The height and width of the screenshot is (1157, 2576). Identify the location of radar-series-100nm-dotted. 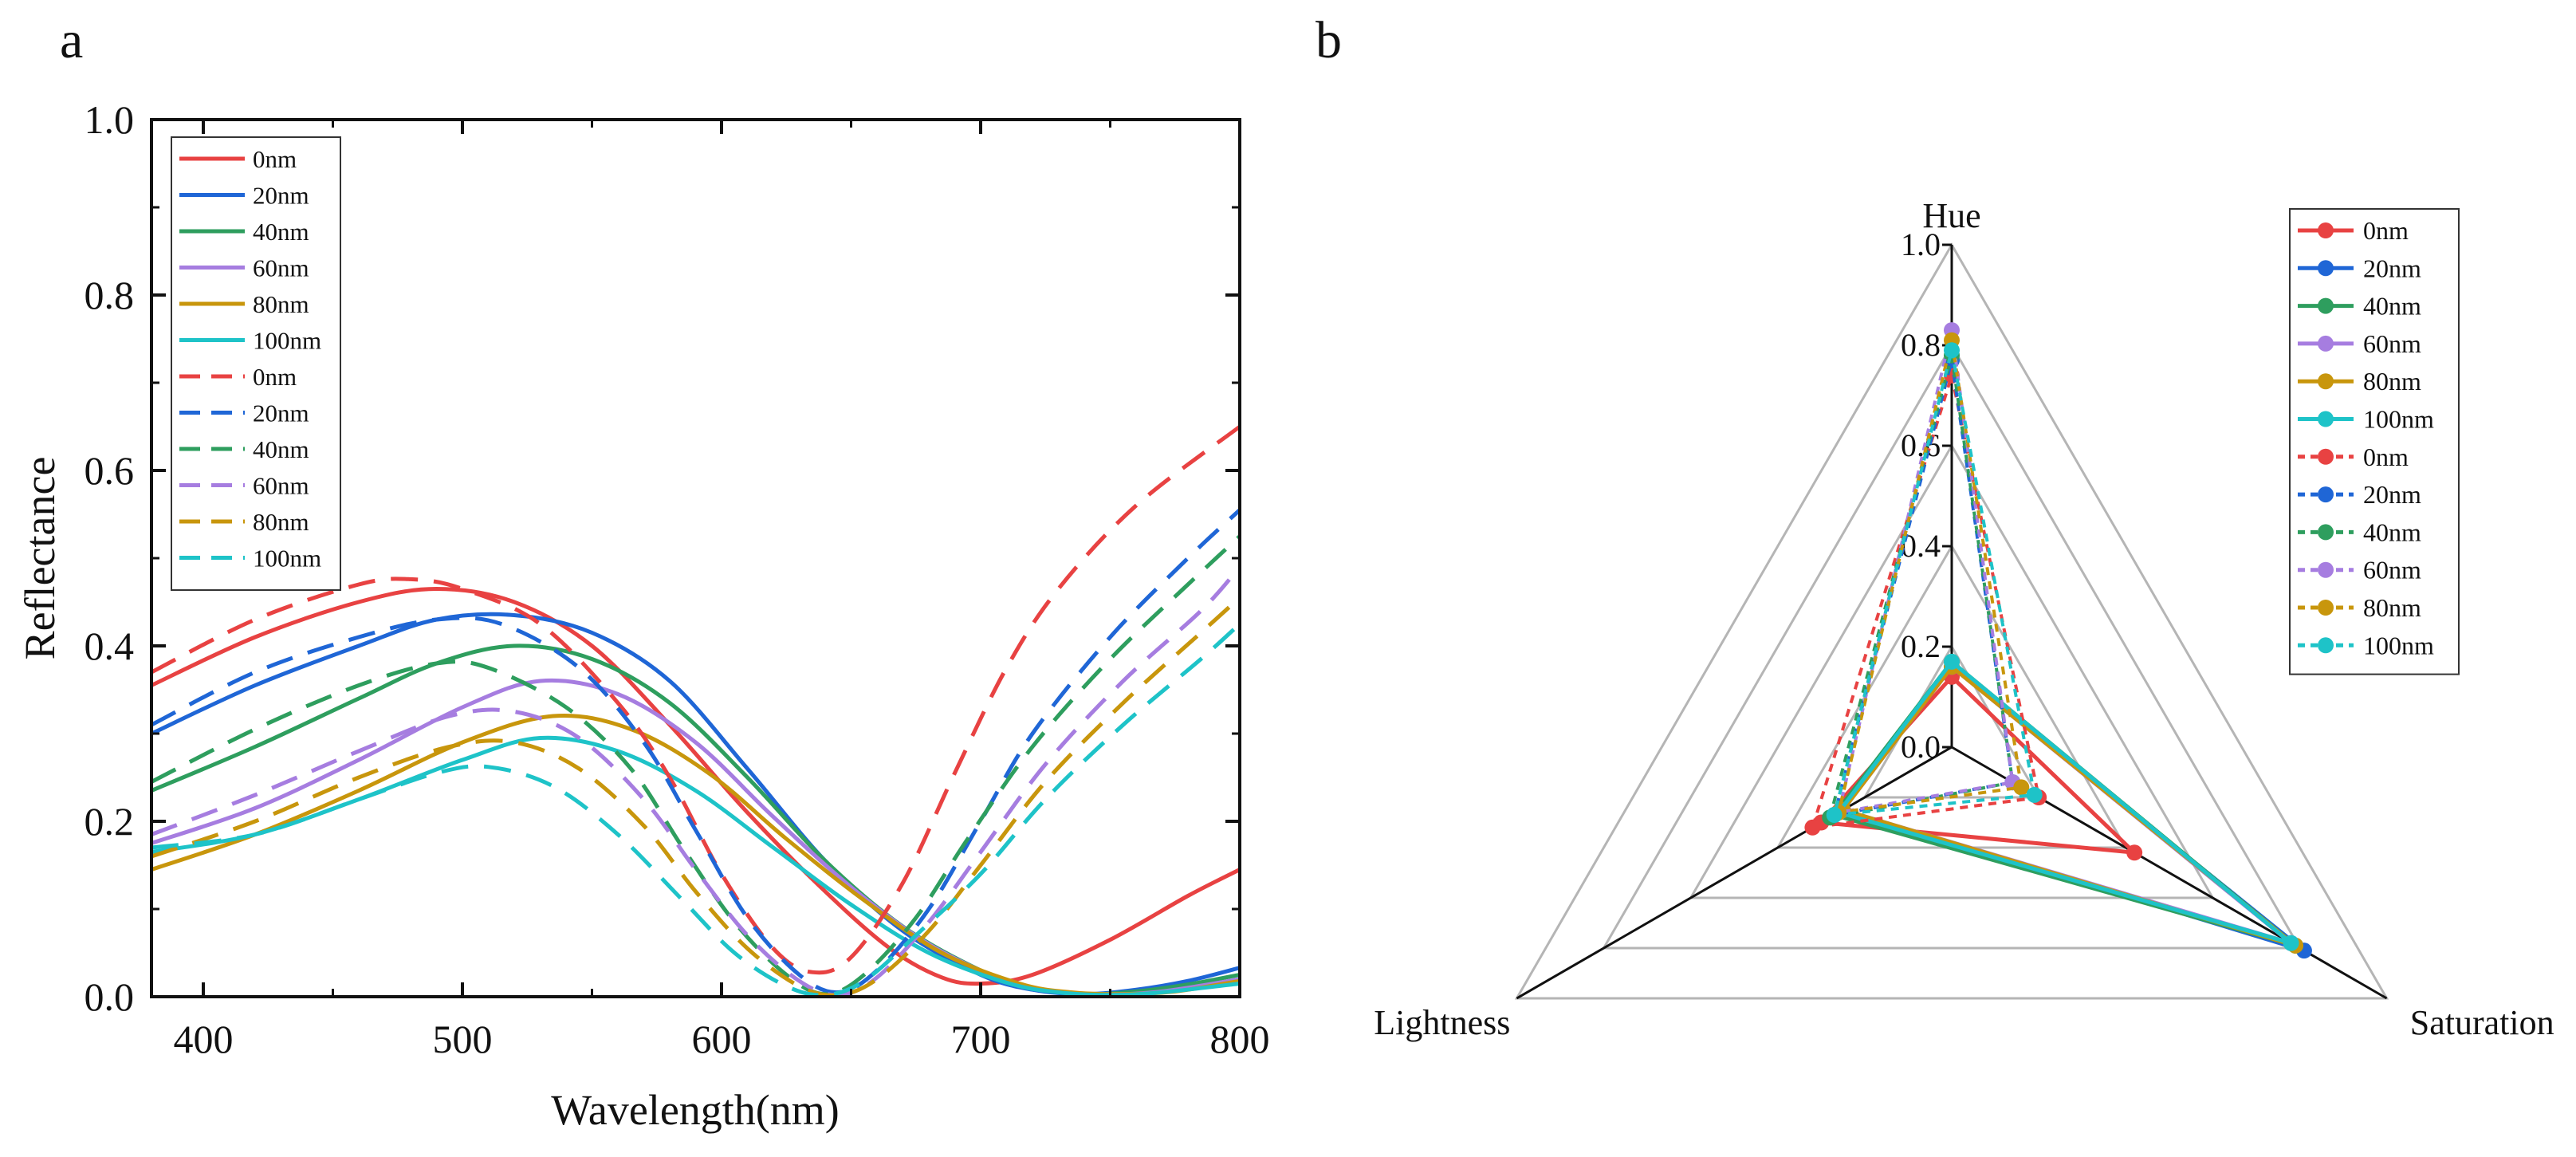
(1935, 583).